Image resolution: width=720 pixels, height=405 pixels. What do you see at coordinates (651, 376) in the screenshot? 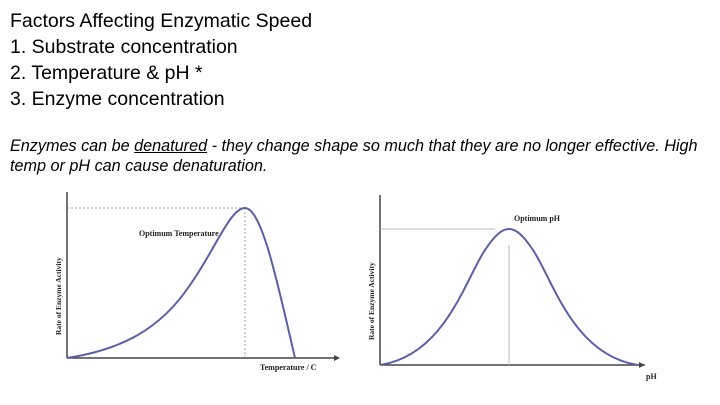
I see `x-axis-label: pH` at bounding box center [651, 376].